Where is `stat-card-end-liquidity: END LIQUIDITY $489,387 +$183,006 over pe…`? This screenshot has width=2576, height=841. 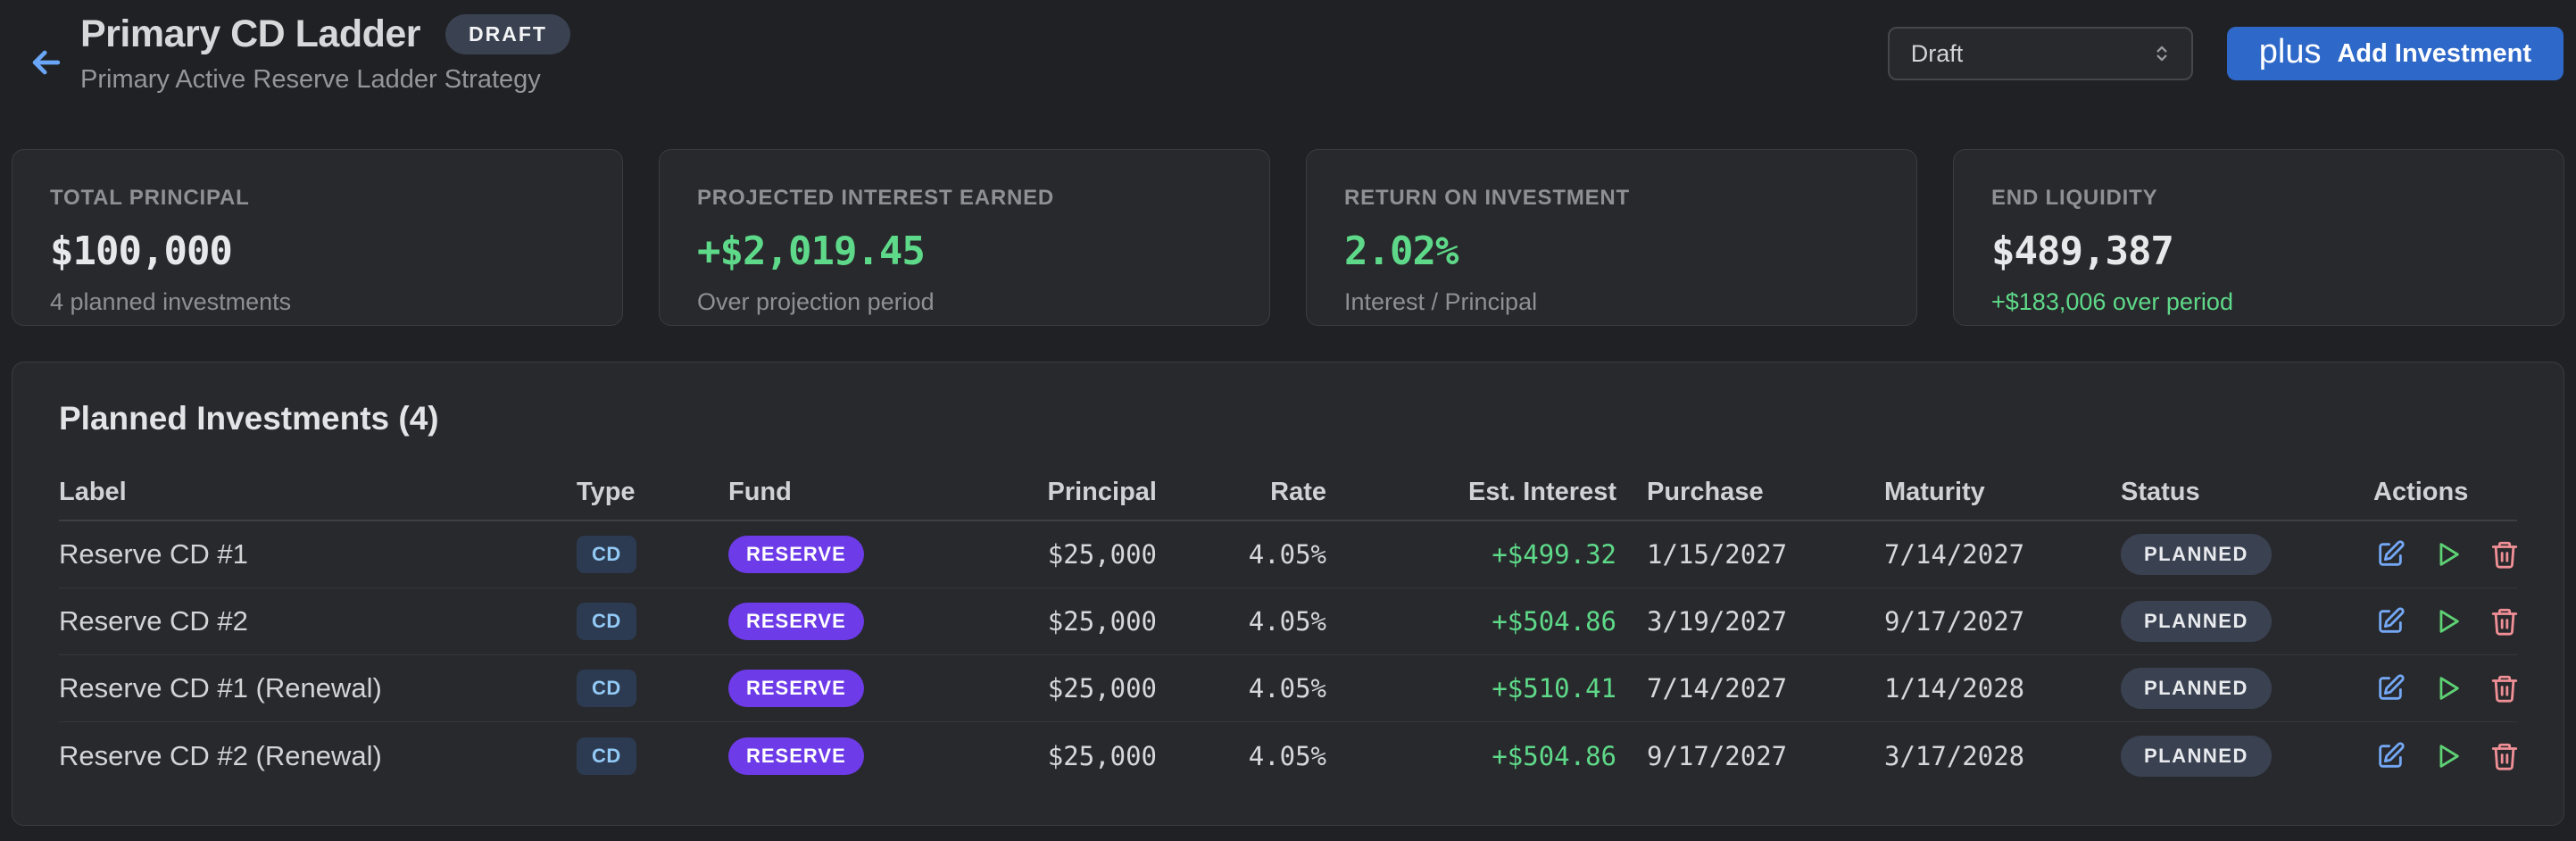 stat-card-end-liquidity: END LIQUIDITY $489,387 +$183,006 over pe… is located at coordinates (2258, 237).